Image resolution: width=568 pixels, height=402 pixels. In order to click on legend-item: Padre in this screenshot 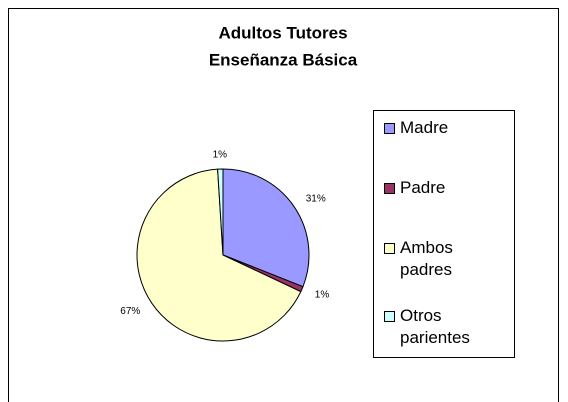, I will do `click(446, 188)`.